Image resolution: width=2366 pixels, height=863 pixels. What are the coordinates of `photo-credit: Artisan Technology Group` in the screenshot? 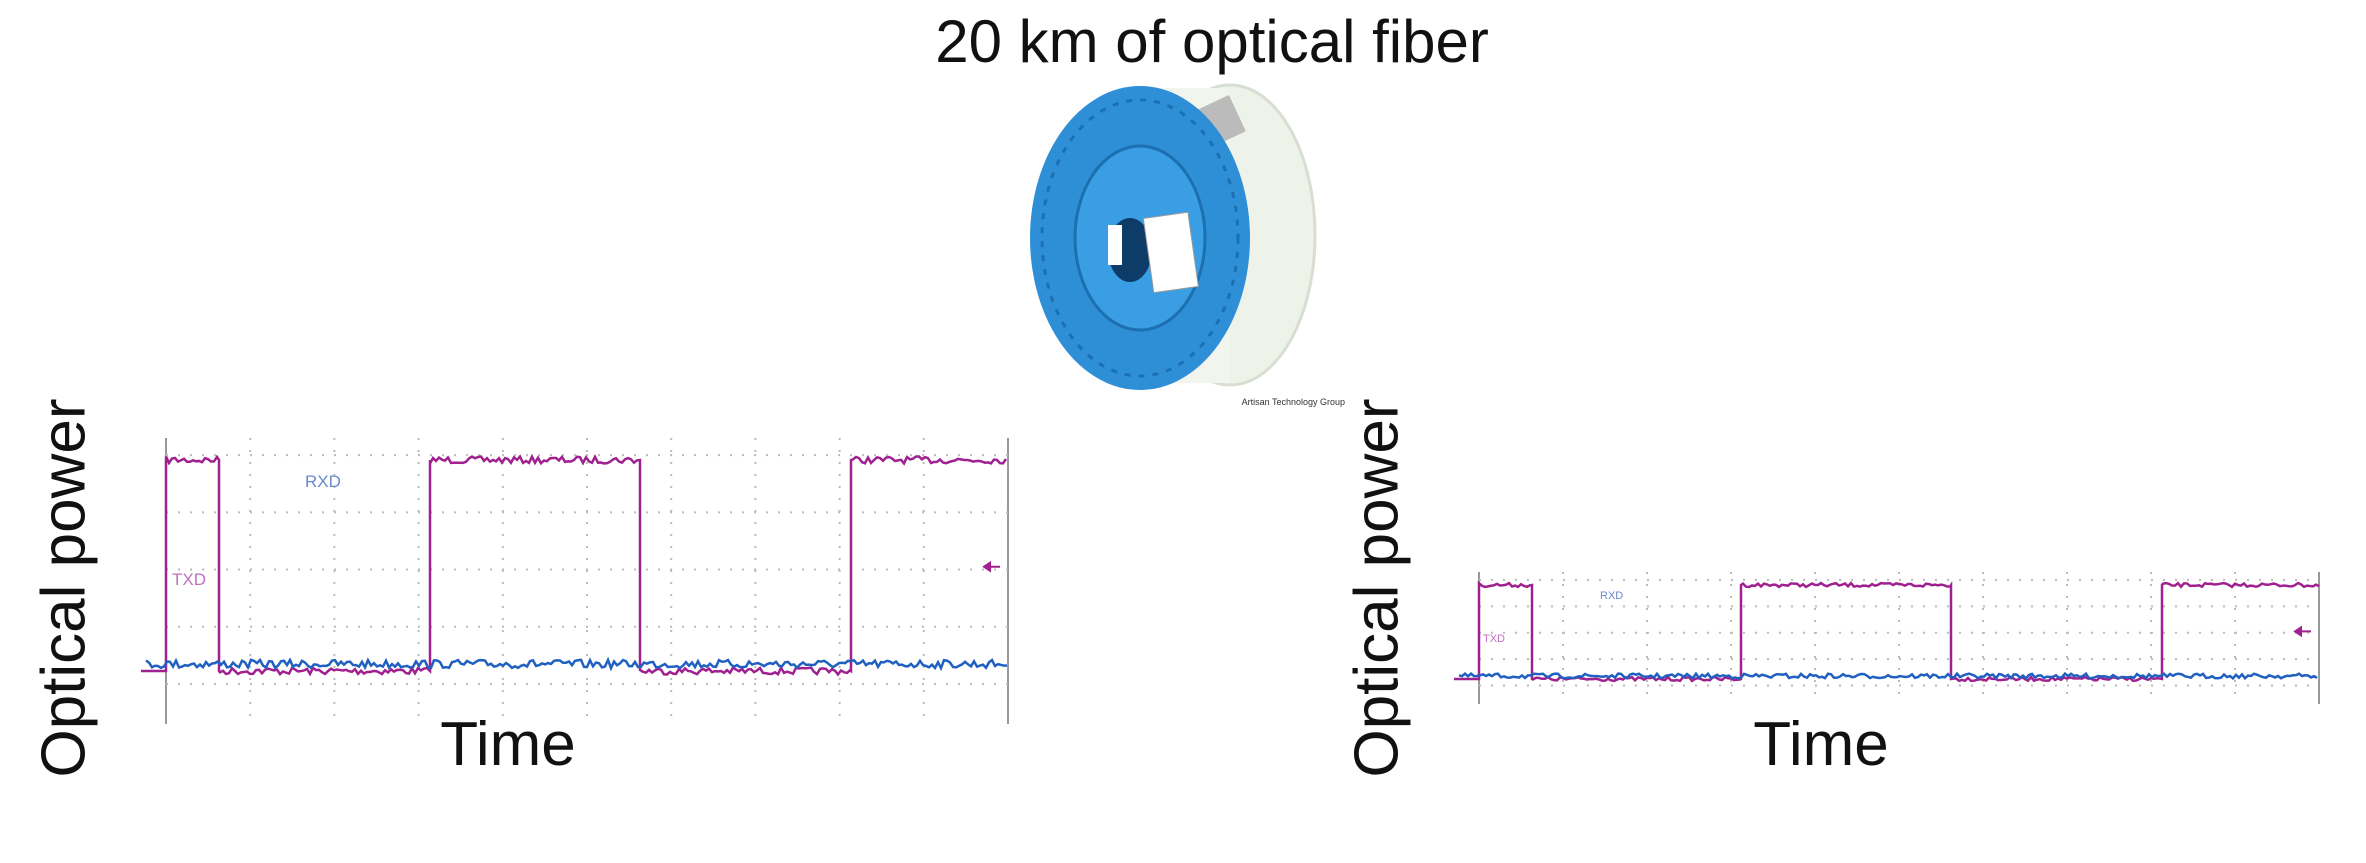 It's located at (1293, 402).